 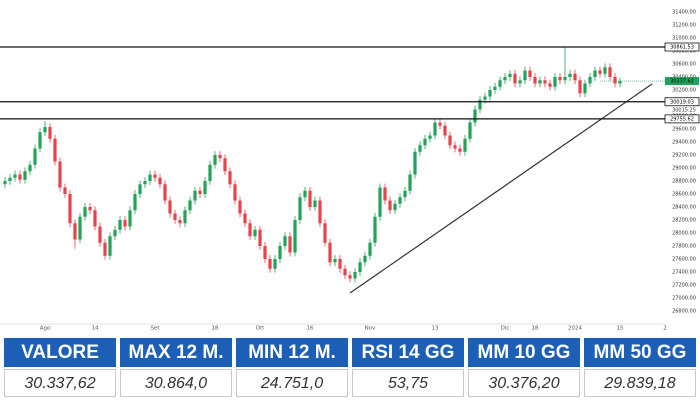 I want to click on y-tick-label: 30600.00, so click(x=684, y=65).